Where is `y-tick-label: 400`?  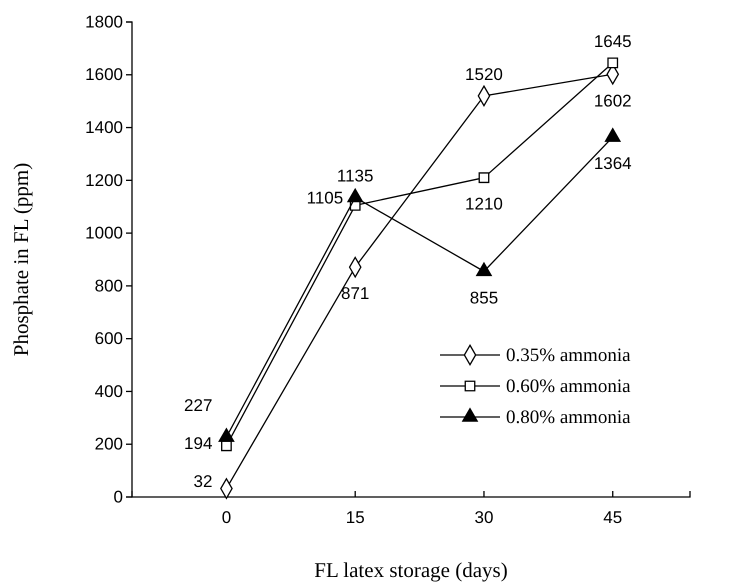 y-tick-label: 400 is located at coordinates (108, 391).